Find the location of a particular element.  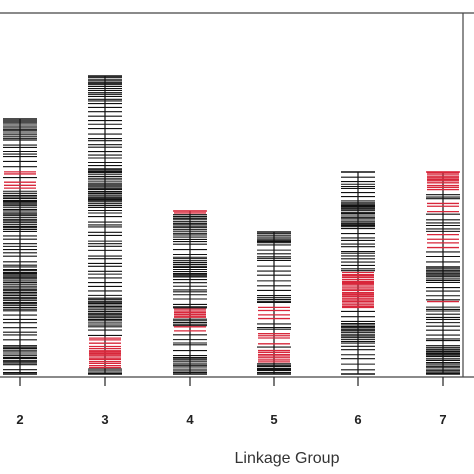

x-tick-label-7: 7 is located at coordinates (442, 419).